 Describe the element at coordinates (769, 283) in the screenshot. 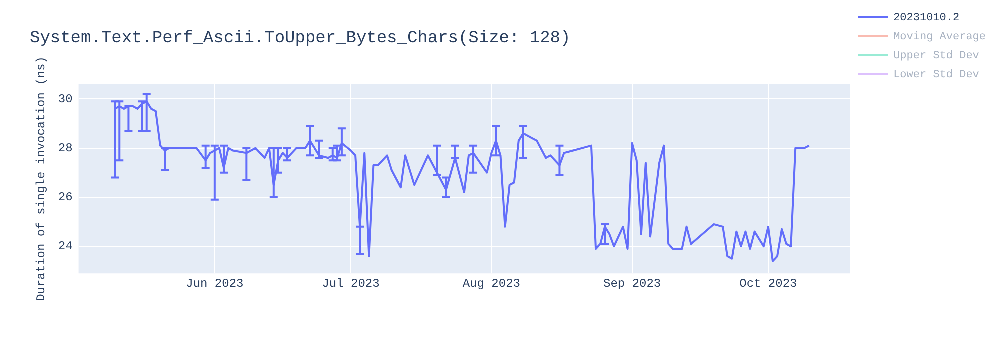

I see `x-tick-label: Oct 2023` at that location.